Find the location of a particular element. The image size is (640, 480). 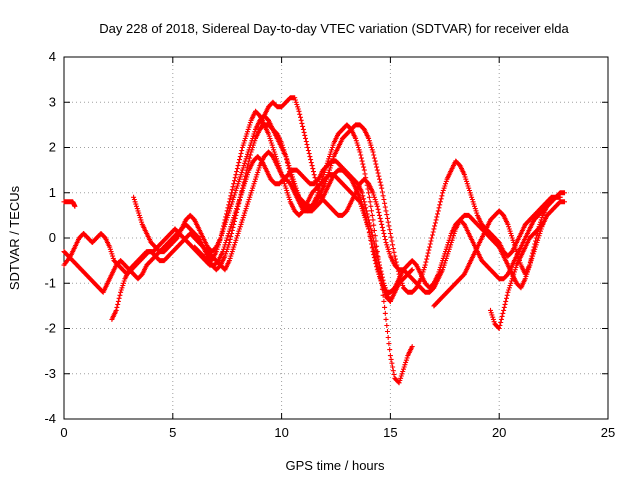

y-tick-label: 4 is located at coordinates (52, 56).